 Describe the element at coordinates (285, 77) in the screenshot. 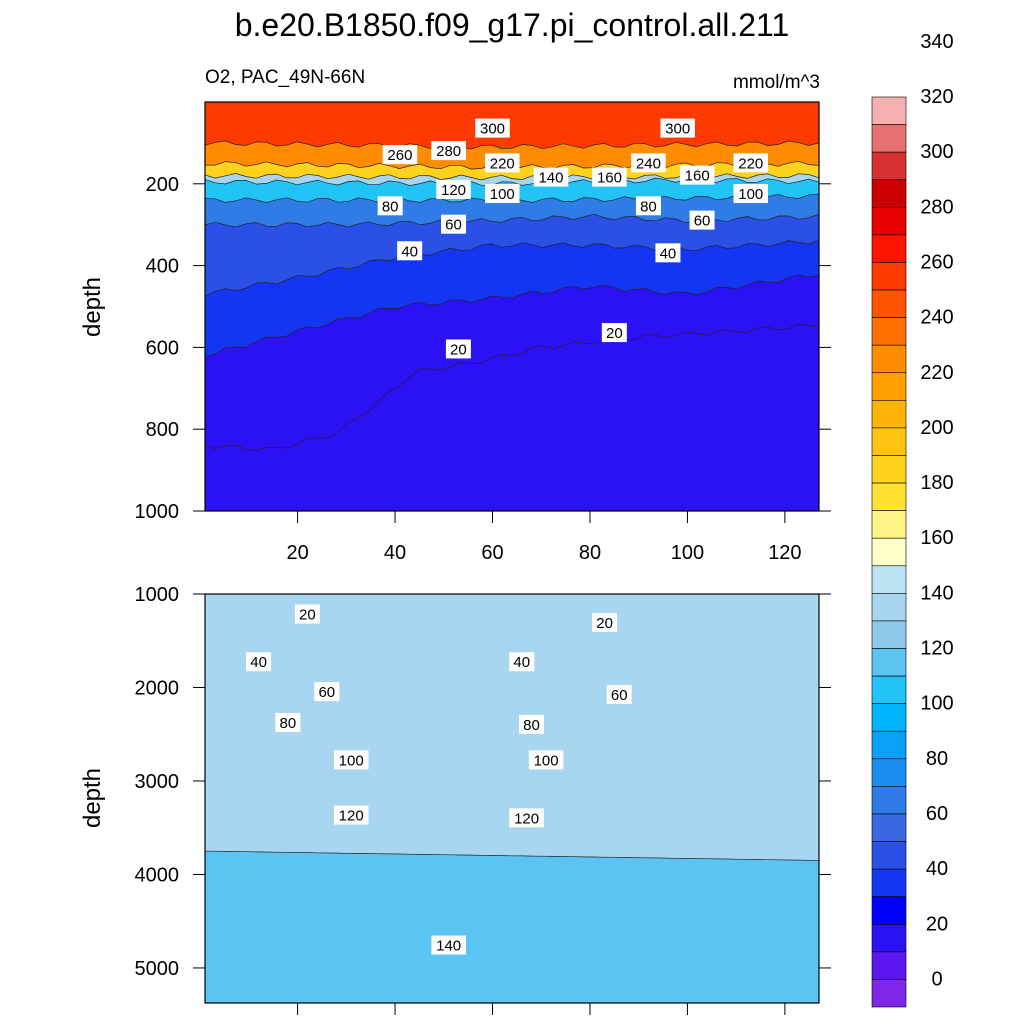

I see `top-variable-label: O2, PAC_49N-66N` at that location.